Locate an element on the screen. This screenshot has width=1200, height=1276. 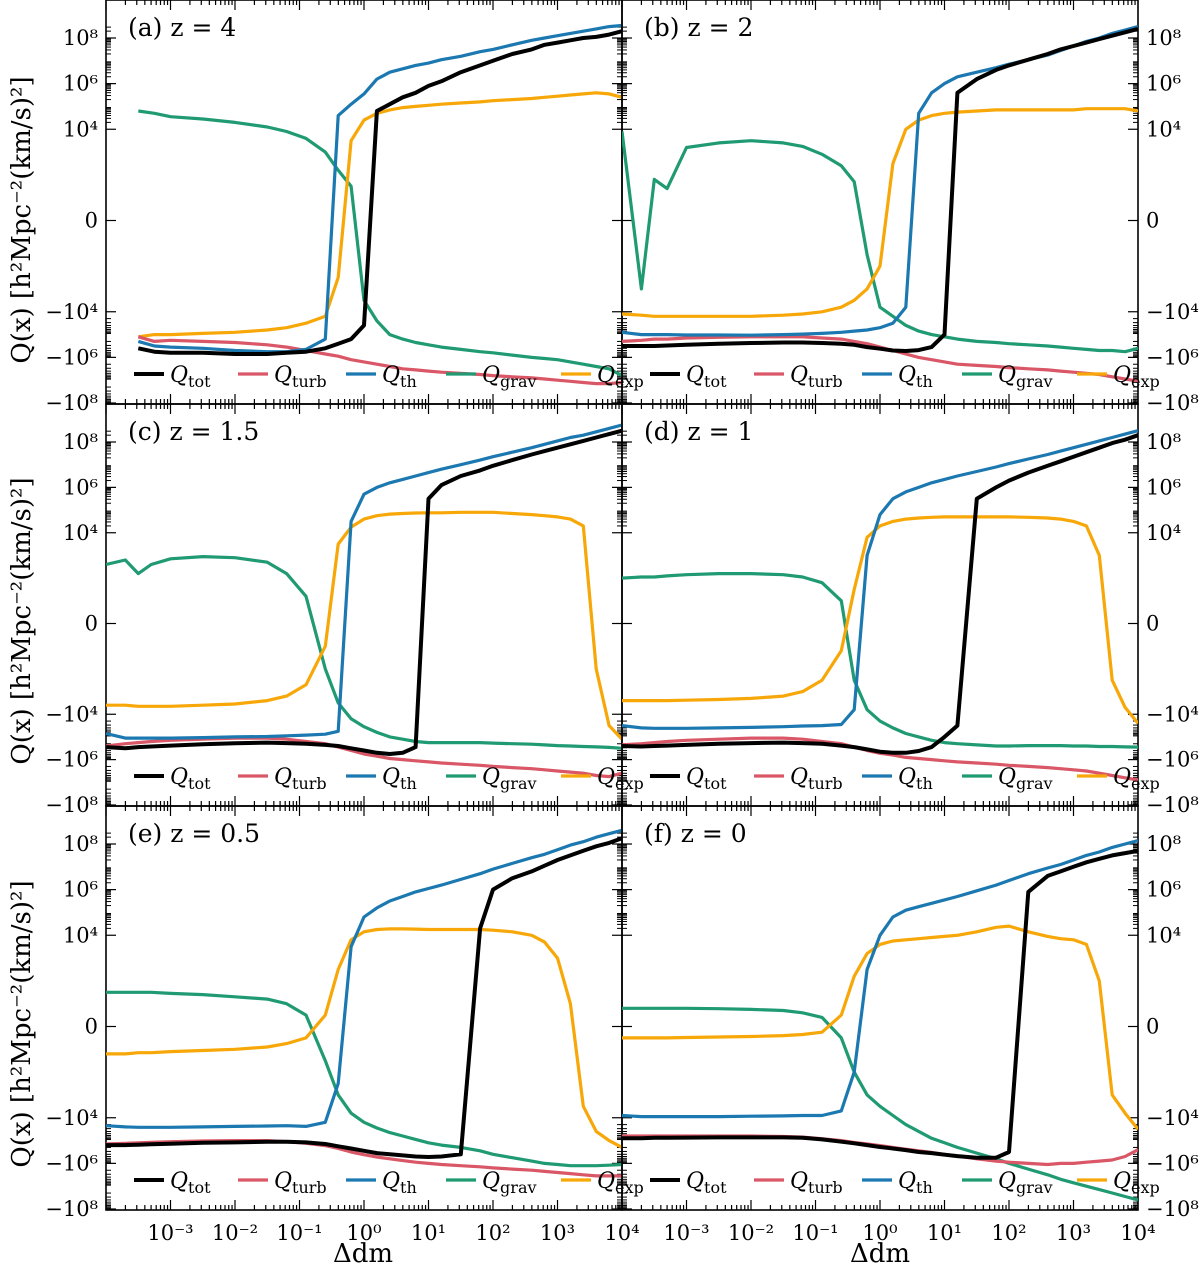
x-tick-label: 10¹ is located at coordinates (944, 1233).